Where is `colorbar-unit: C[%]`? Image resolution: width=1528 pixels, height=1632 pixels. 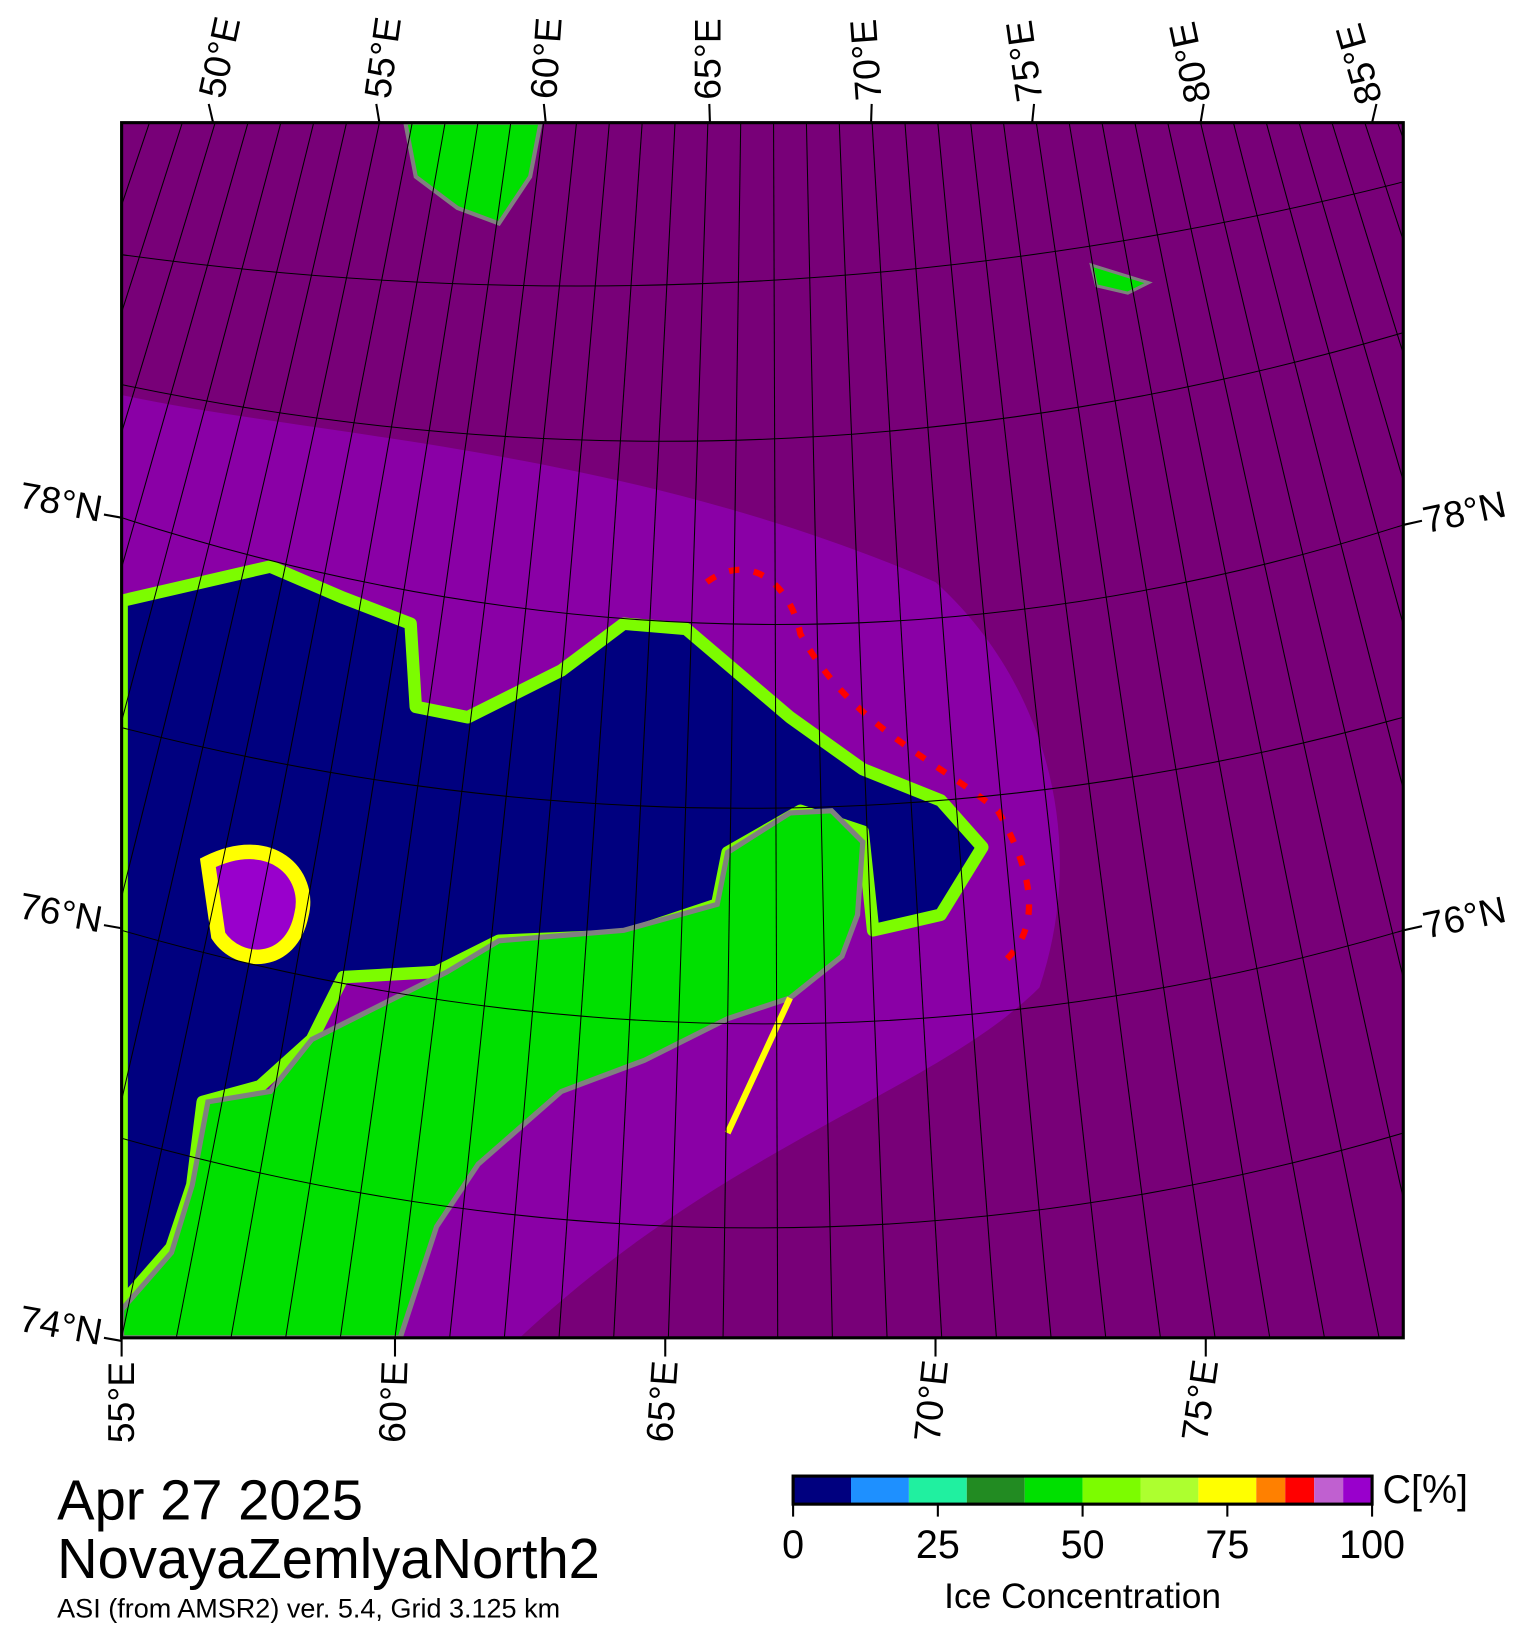
colorbar-unit: C[%] is located at coordinates (1425, 1490).